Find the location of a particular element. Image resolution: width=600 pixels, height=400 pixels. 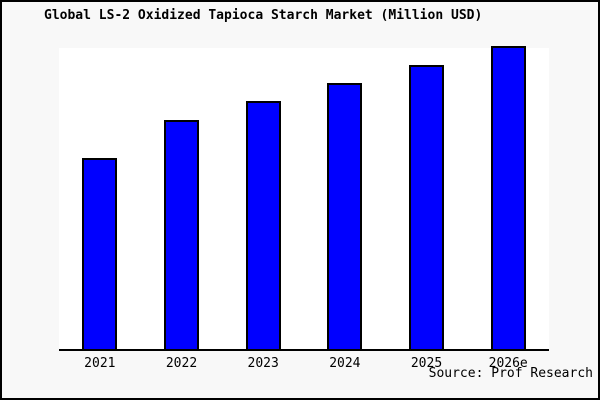

x-tick-2021: 2021 is located at coordinates (100, 363).